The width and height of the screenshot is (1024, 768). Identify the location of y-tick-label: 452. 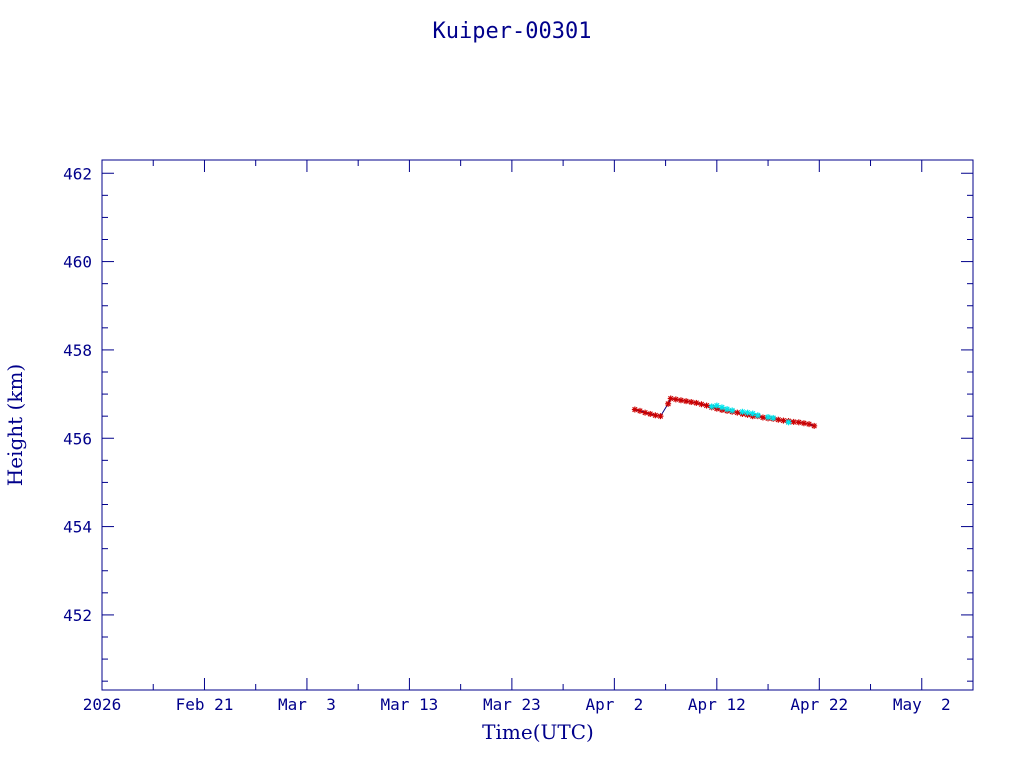
(77, 615).